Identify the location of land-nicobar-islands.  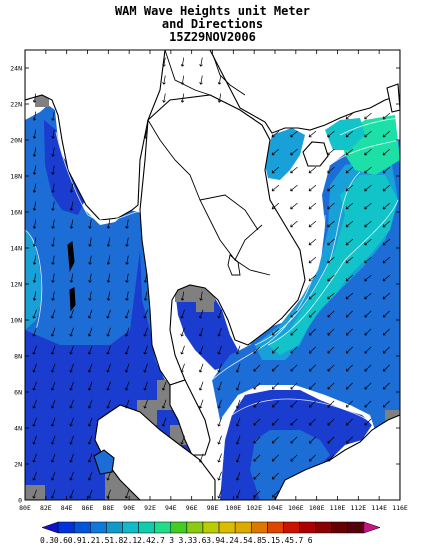
(72, 299).